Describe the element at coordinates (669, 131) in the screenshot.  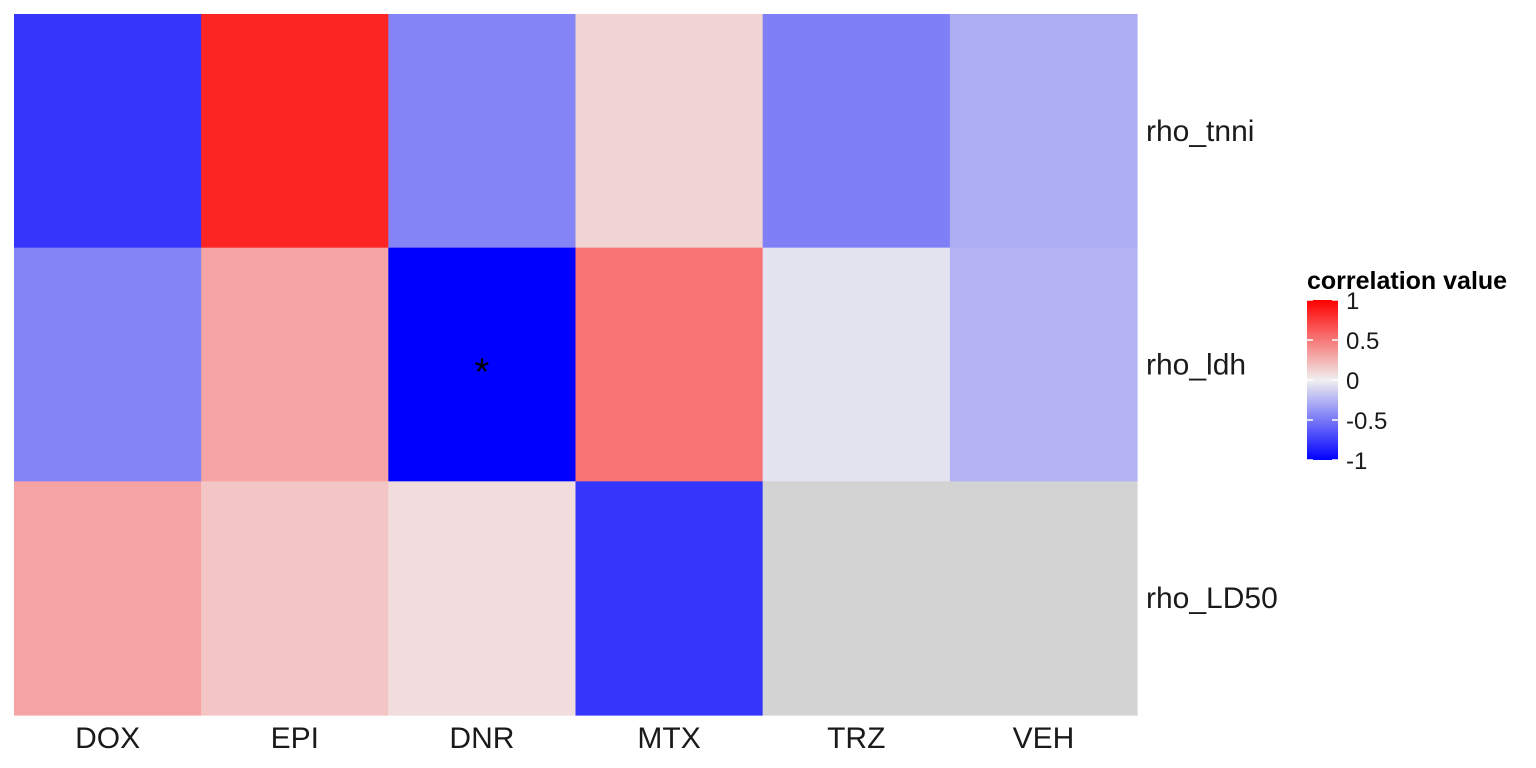
I see `heatmap-cell-rho_tnni-MTX` at that location.